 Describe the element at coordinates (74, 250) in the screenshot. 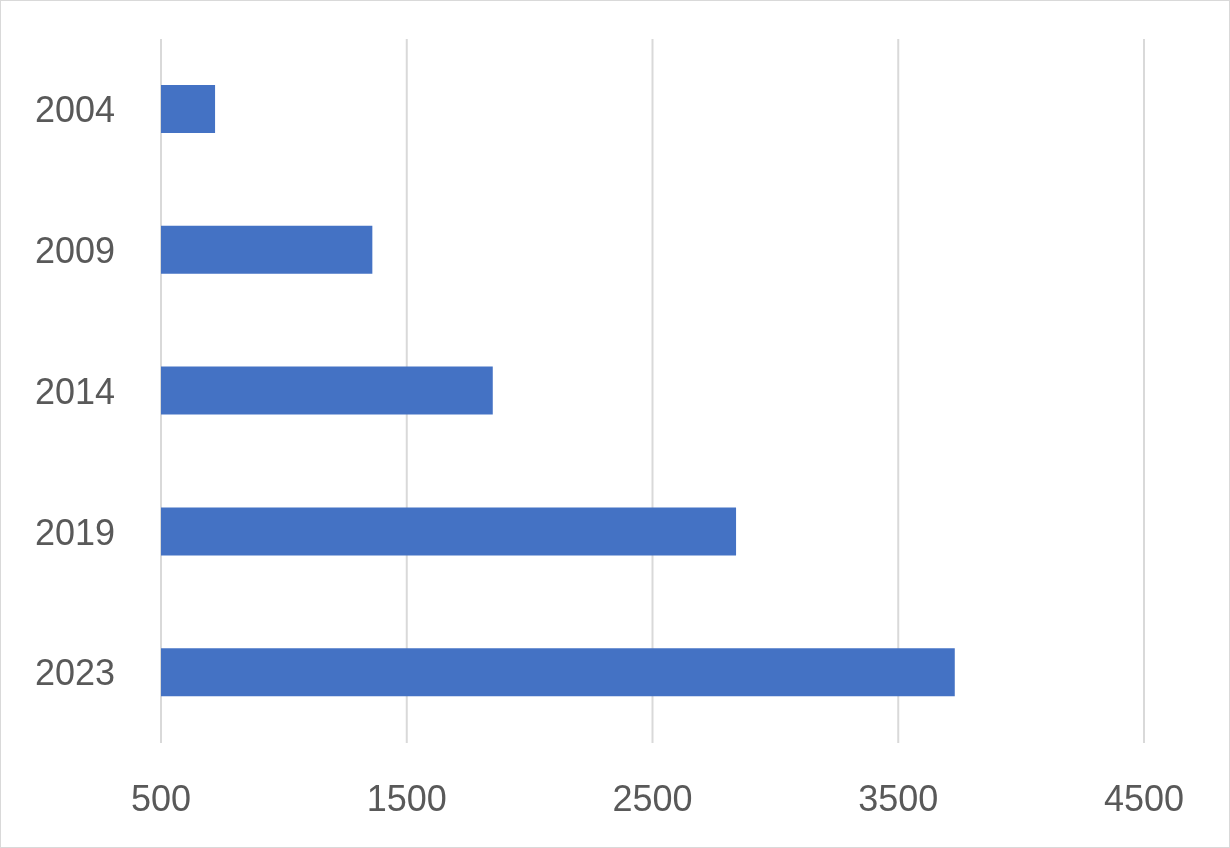

I see `y-tick-label: 2009` at that location.